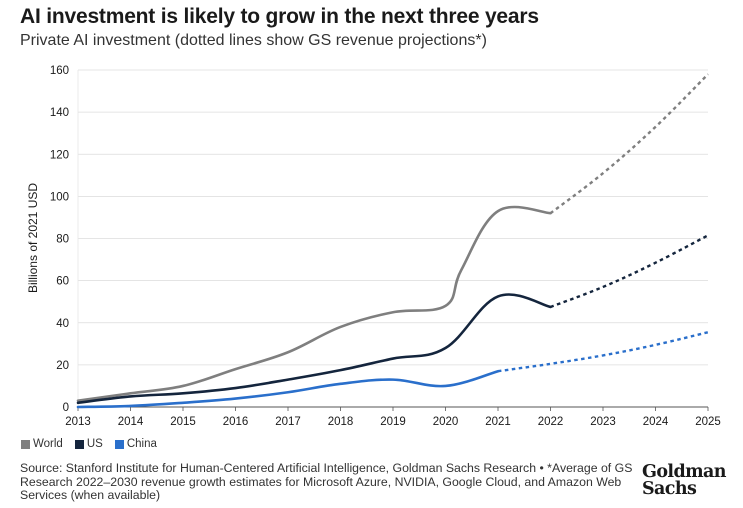 Image resolution: width=743 pixels, height=508 pixels. I want to click on y-tick-label: 60, so click(62, 282).